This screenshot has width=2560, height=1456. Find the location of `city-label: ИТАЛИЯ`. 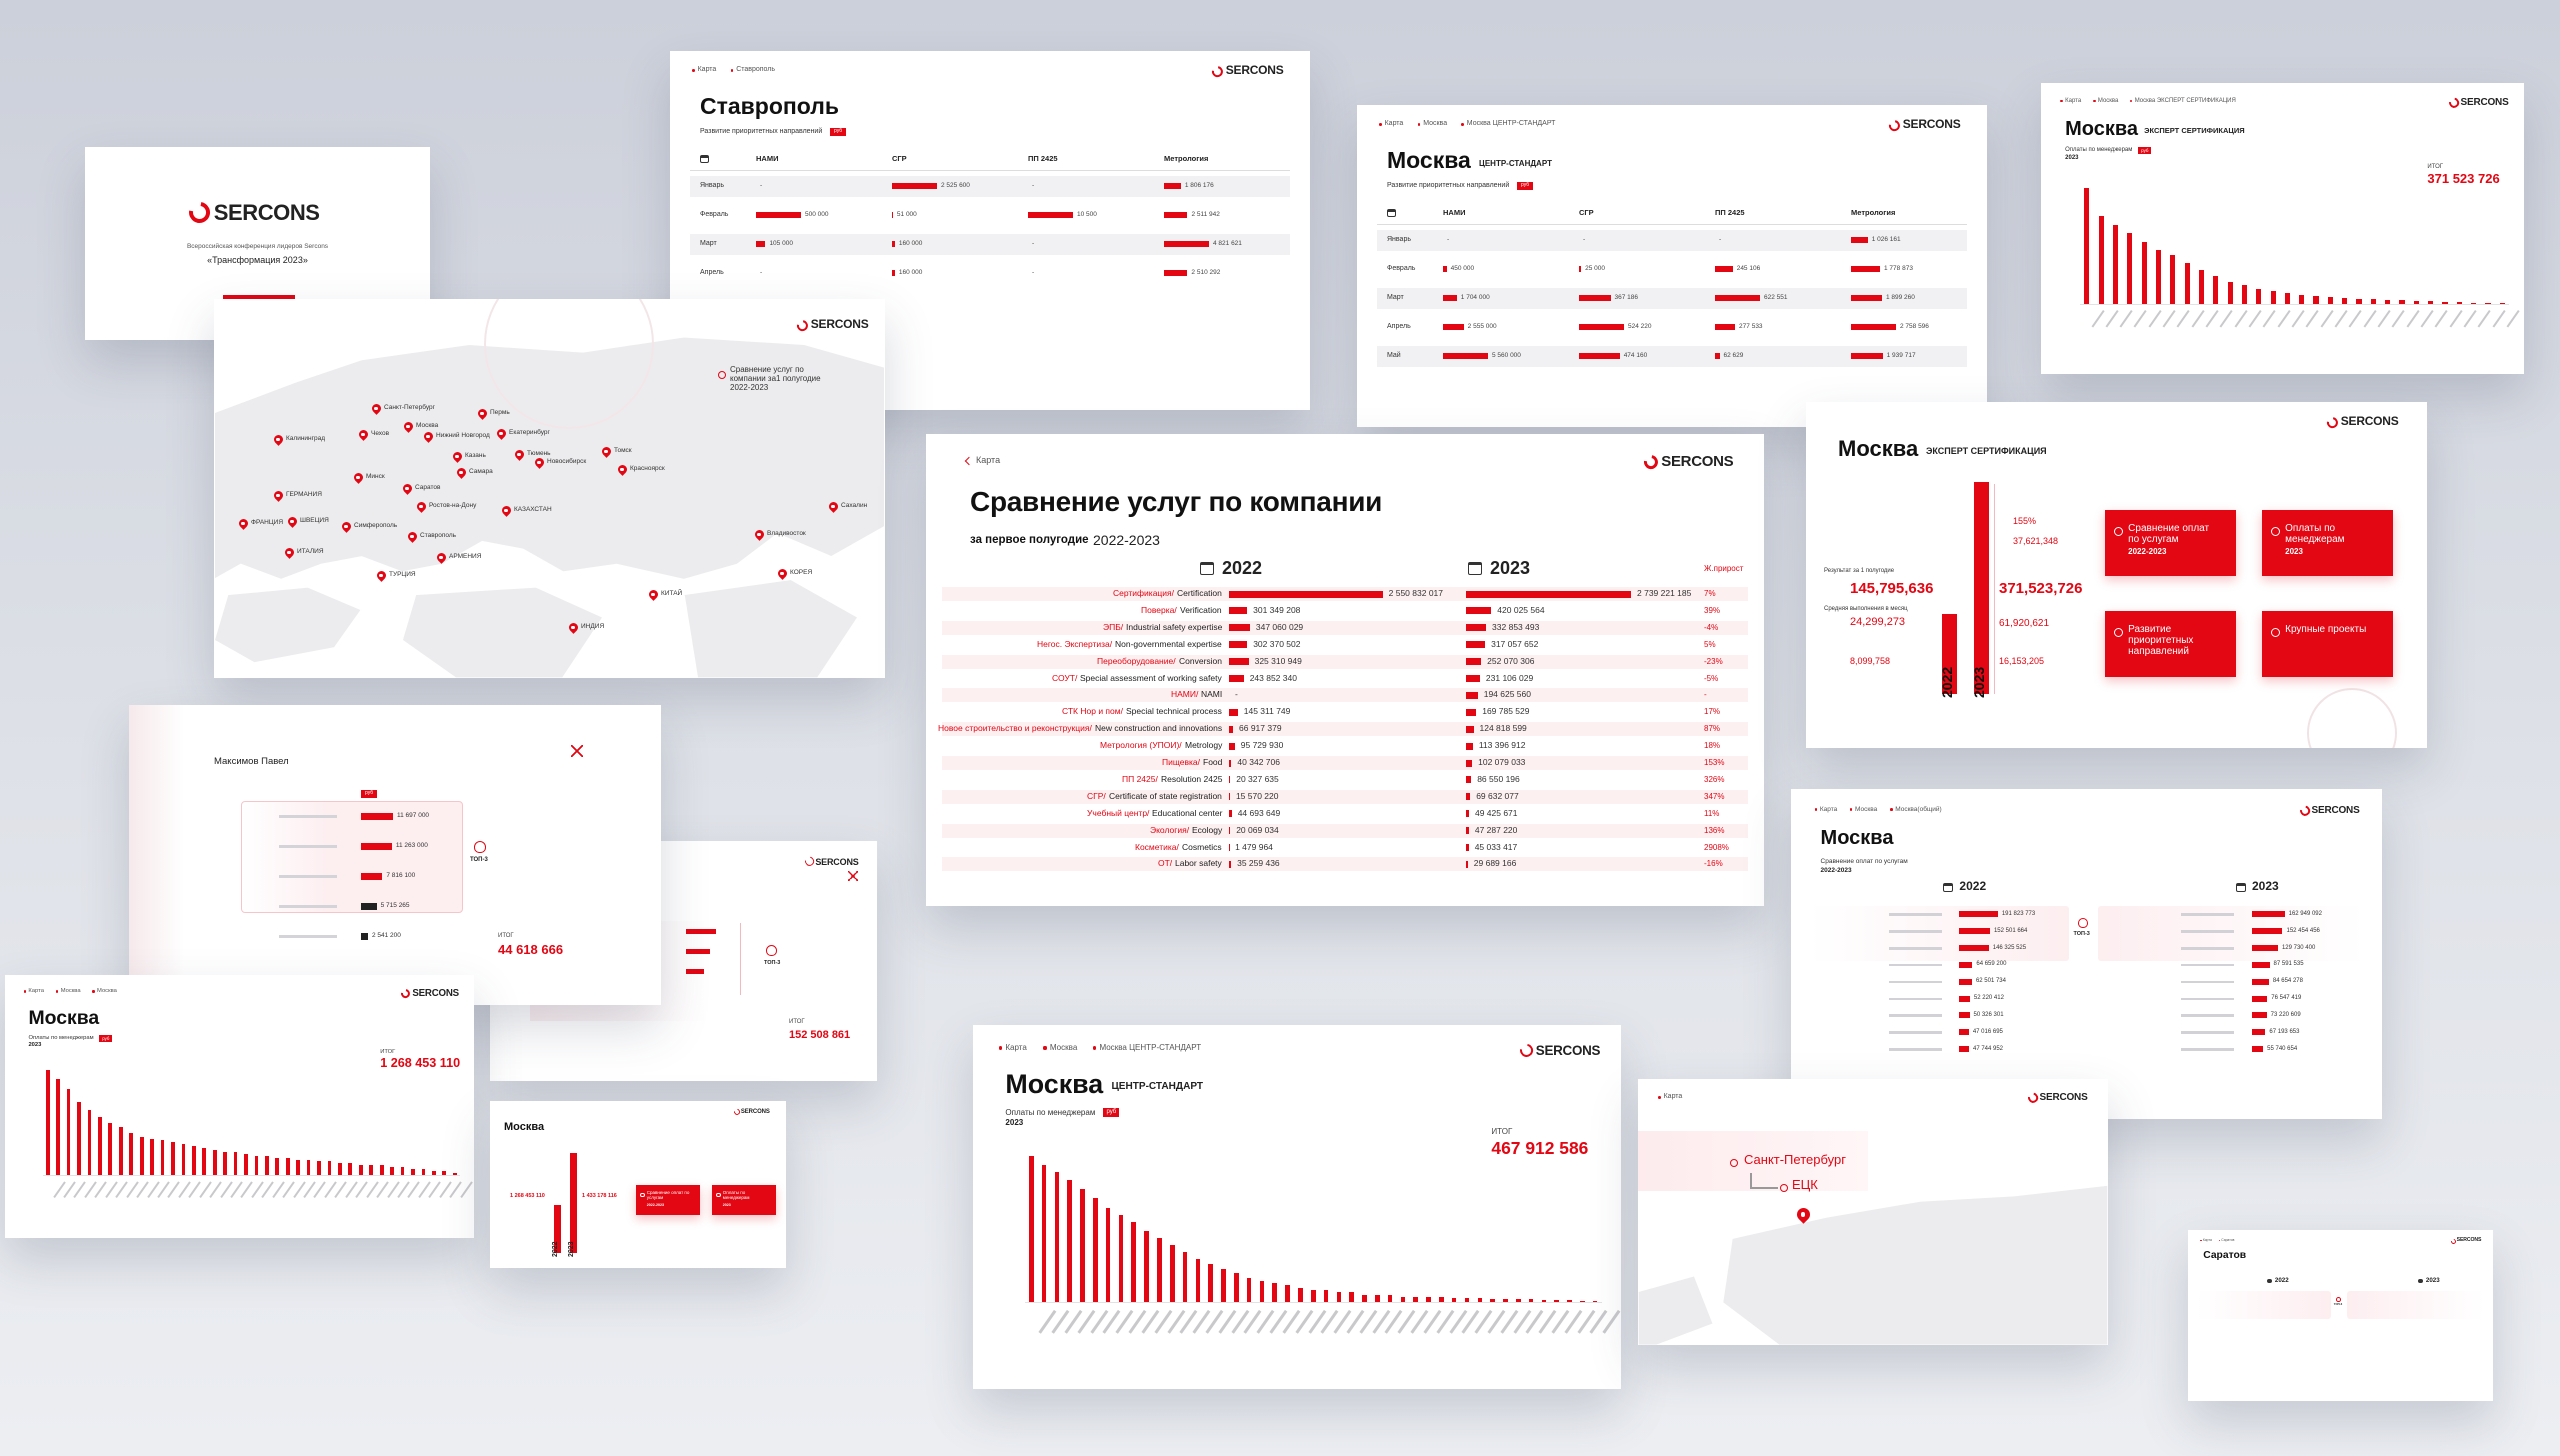

city-label: ИТАЛИЯ is located at coordinates (310, 551).